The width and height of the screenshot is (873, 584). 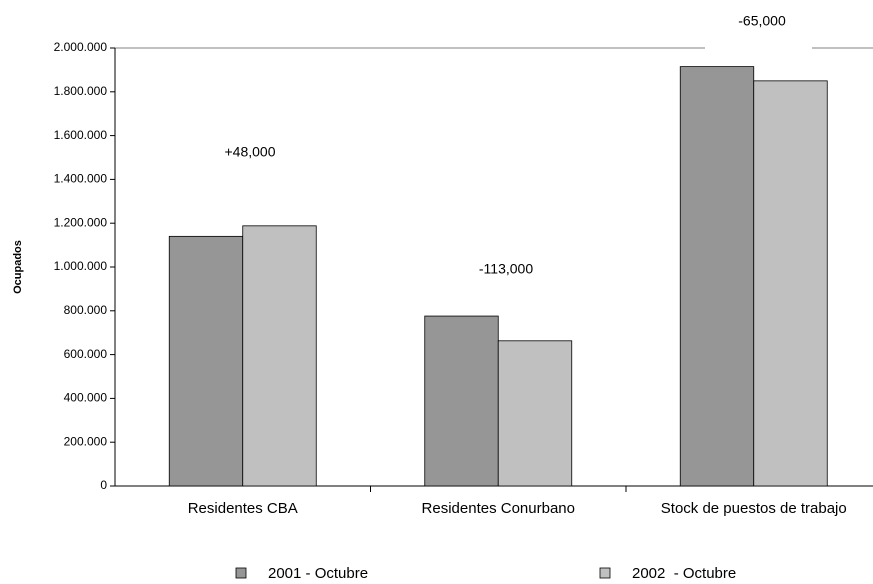 I want to click on y-axis-title: Ocupados, so click(x=18, y=267).